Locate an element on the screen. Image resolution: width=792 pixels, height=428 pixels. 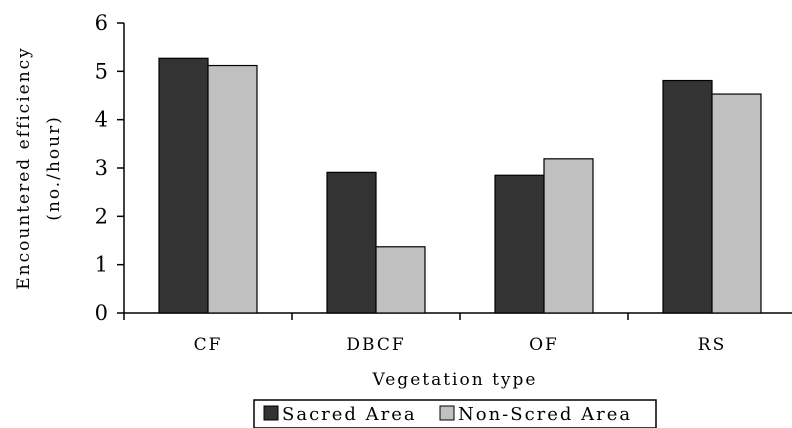
y-tick-label: 5 is located at coordinates (101, 71).